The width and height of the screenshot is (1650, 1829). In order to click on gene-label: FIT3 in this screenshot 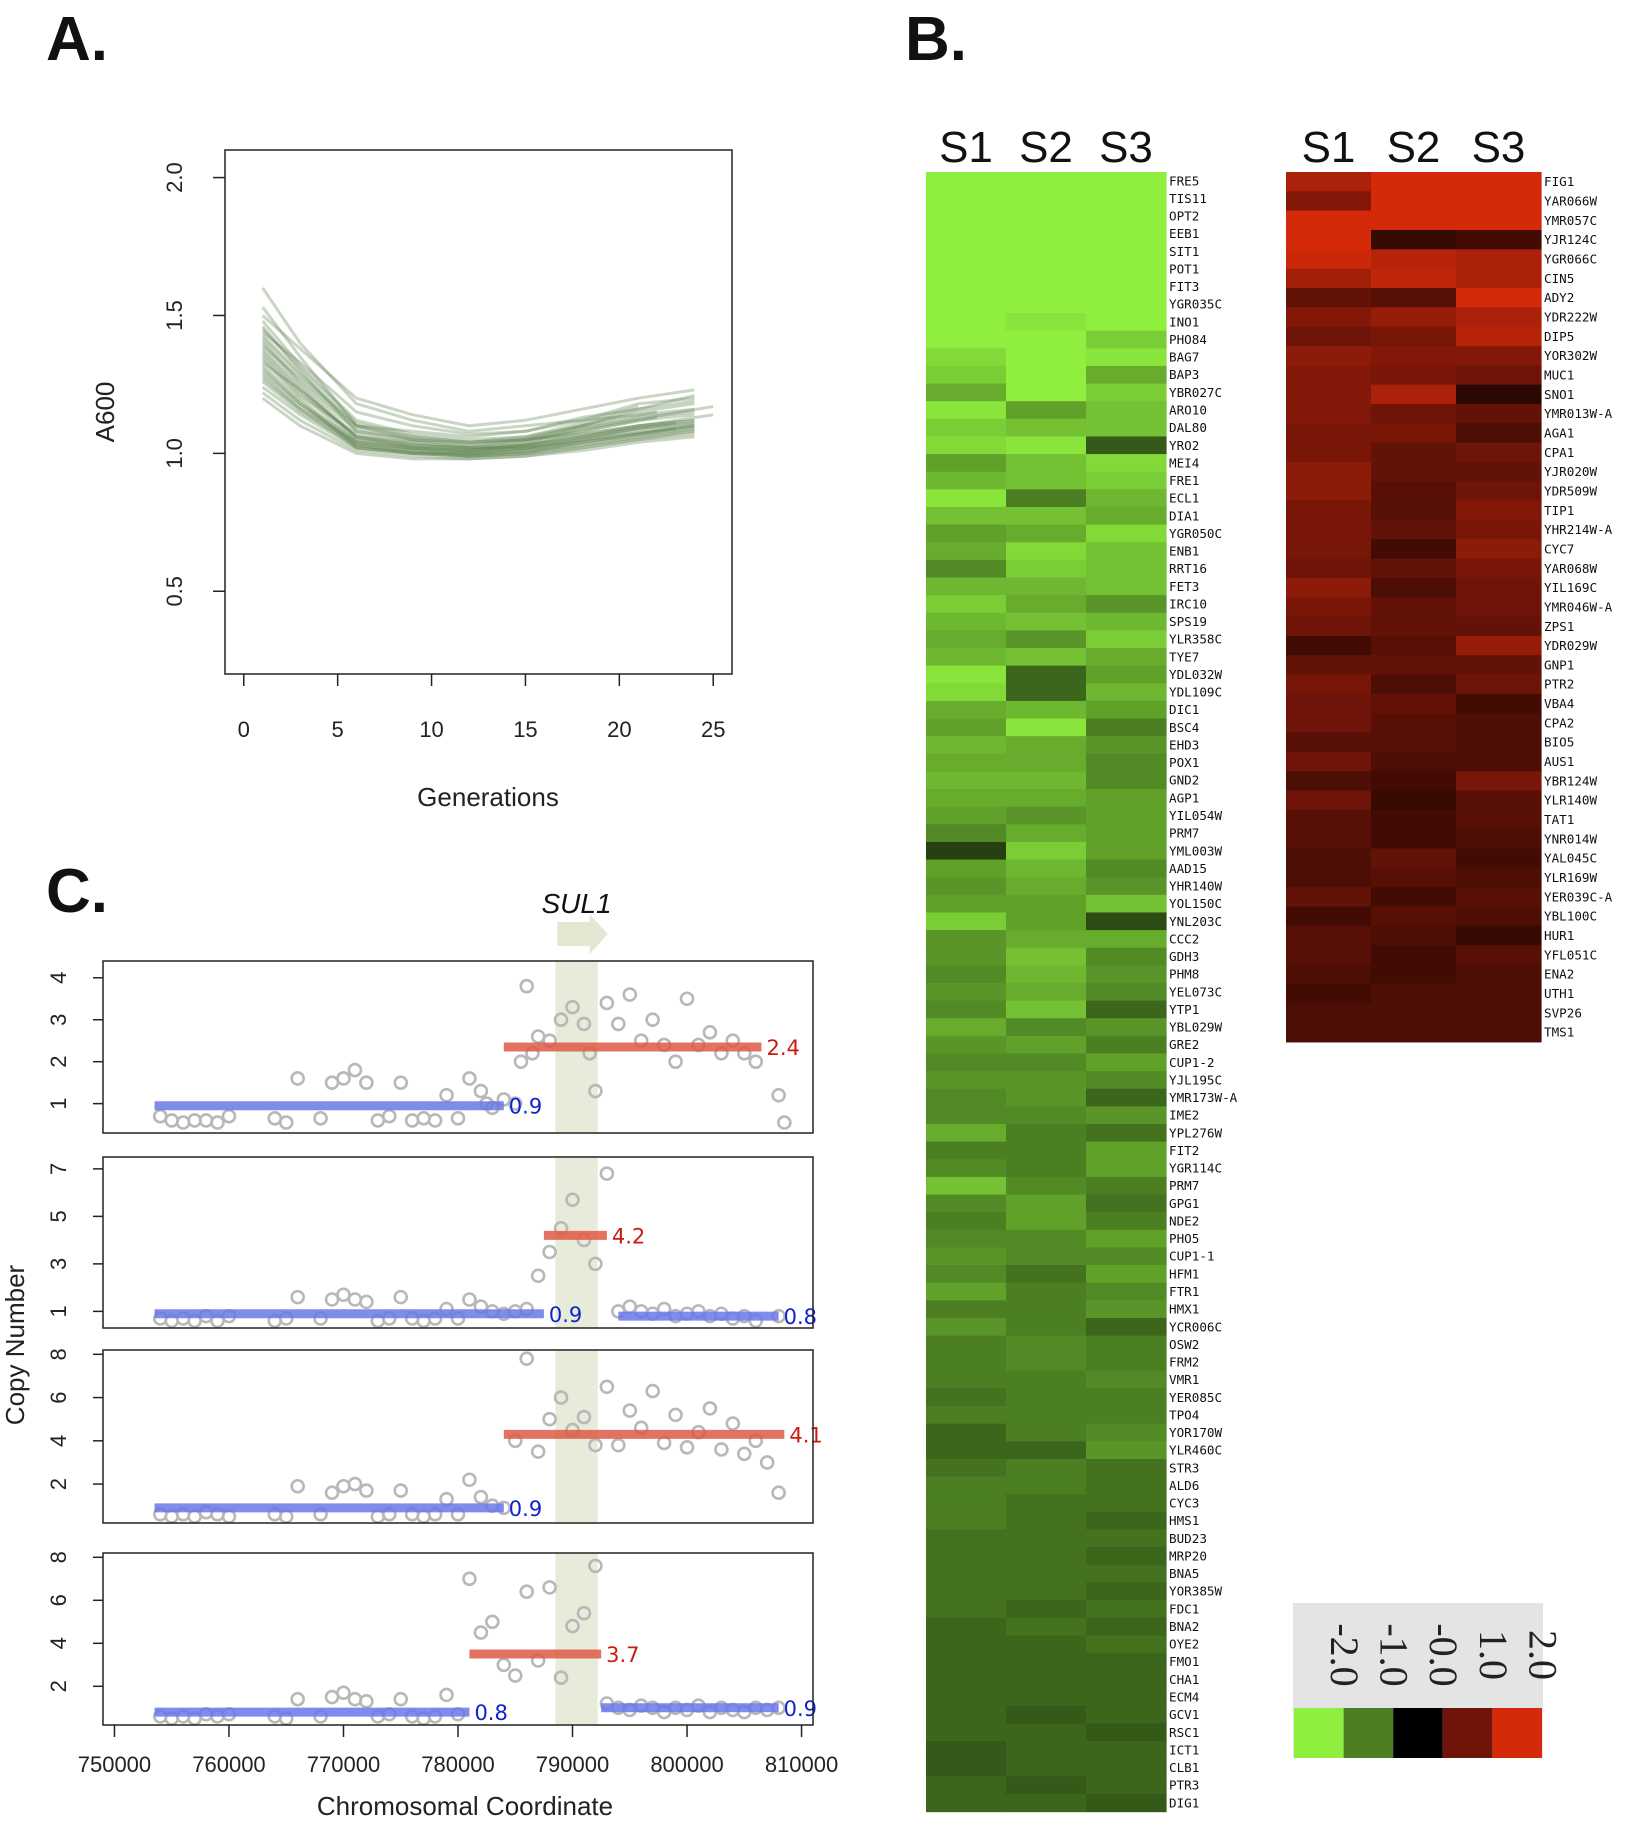, I will do `click(1184, 286)`.